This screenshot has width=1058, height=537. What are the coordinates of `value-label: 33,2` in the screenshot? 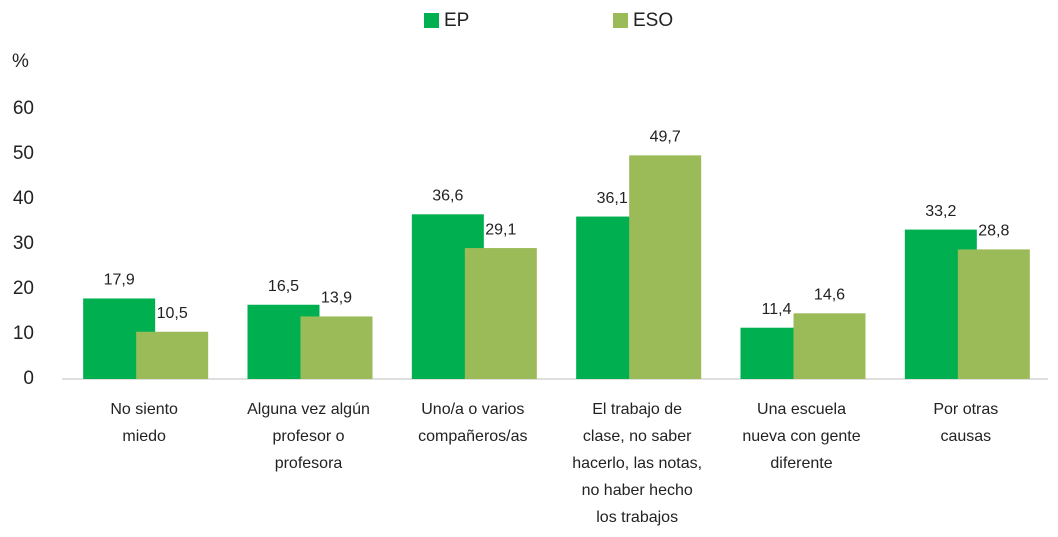 It's located at (940, 211).